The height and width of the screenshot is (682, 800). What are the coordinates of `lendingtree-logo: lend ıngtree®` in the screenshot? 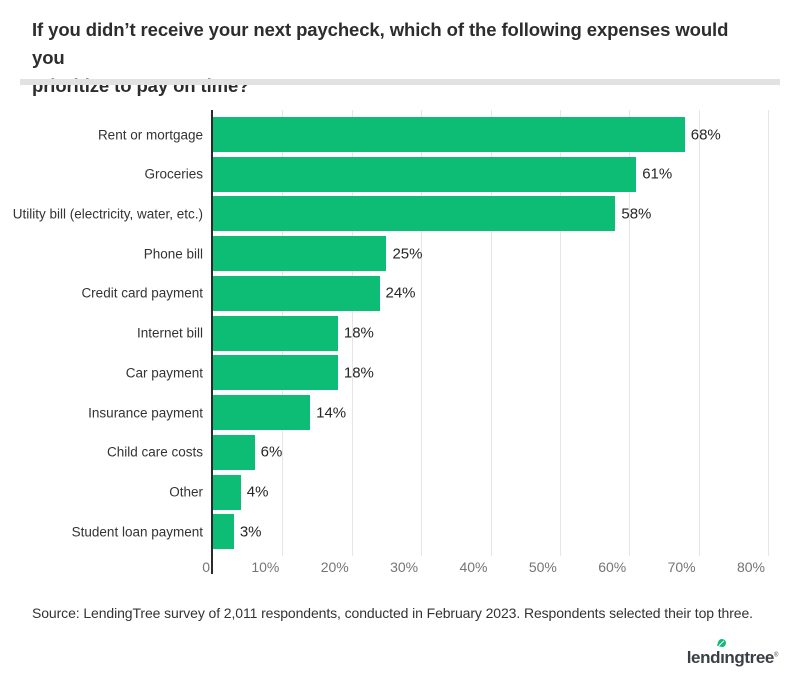 It's located at (732, 652).